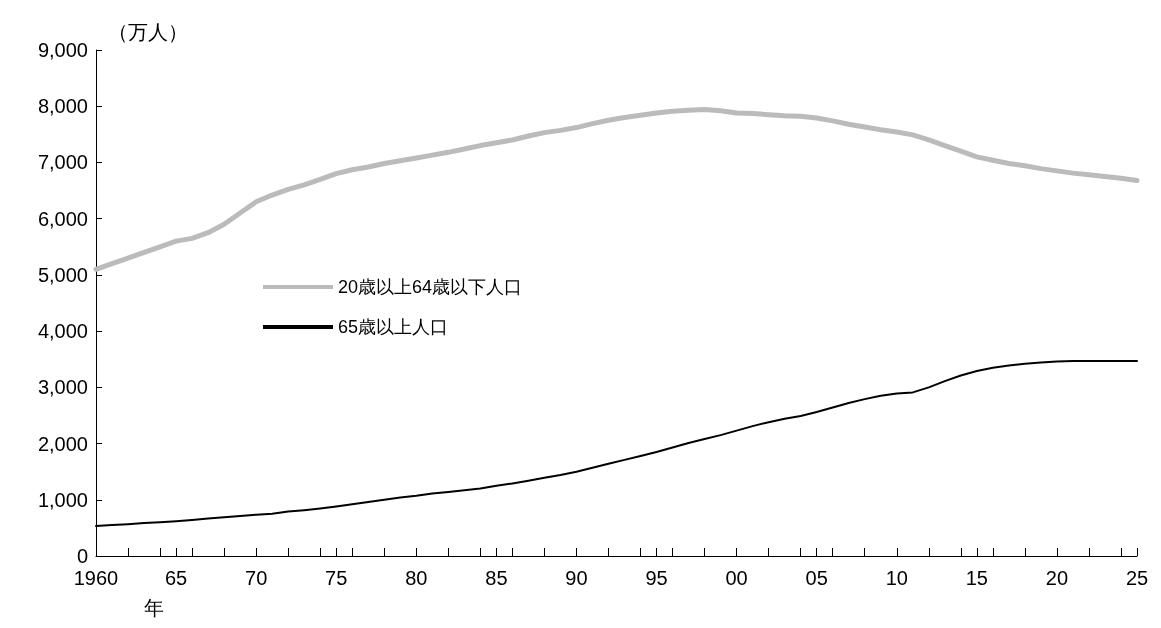 The width and height of the screenshot is (1161, 628). Describe the element at coordinates (896, 578) in the screenshot. I see `x-tick-label: 10` at that location.